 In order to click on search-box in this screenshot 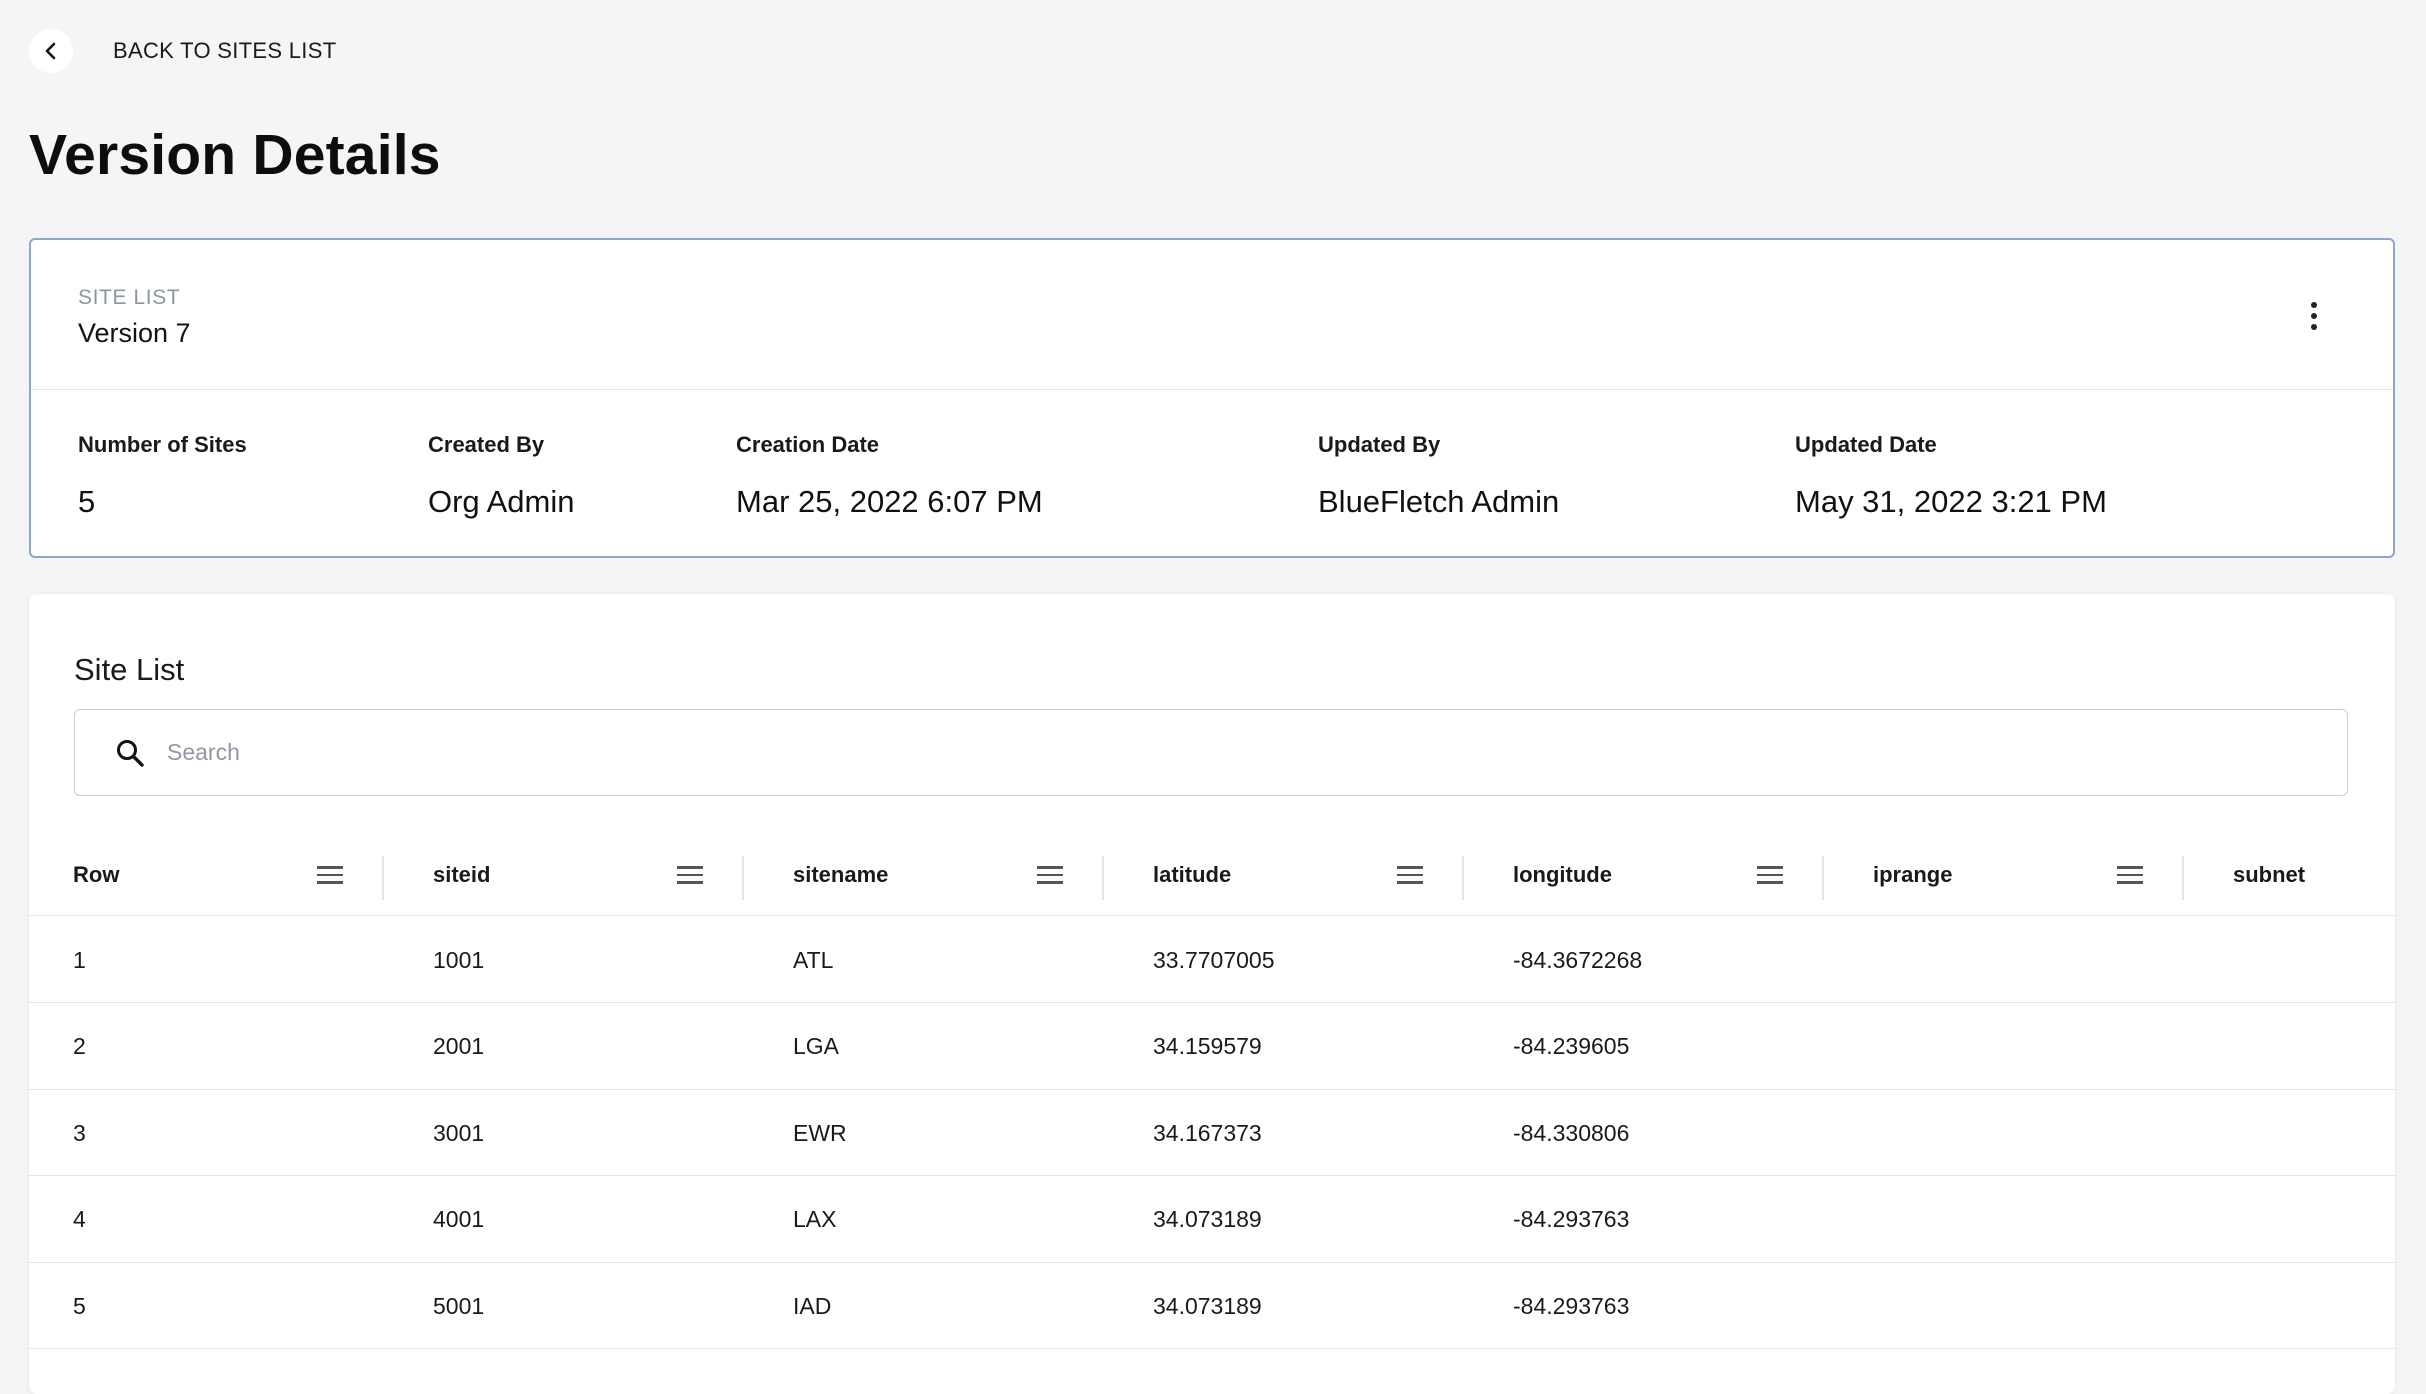, I will do `click(1211, 752)`.